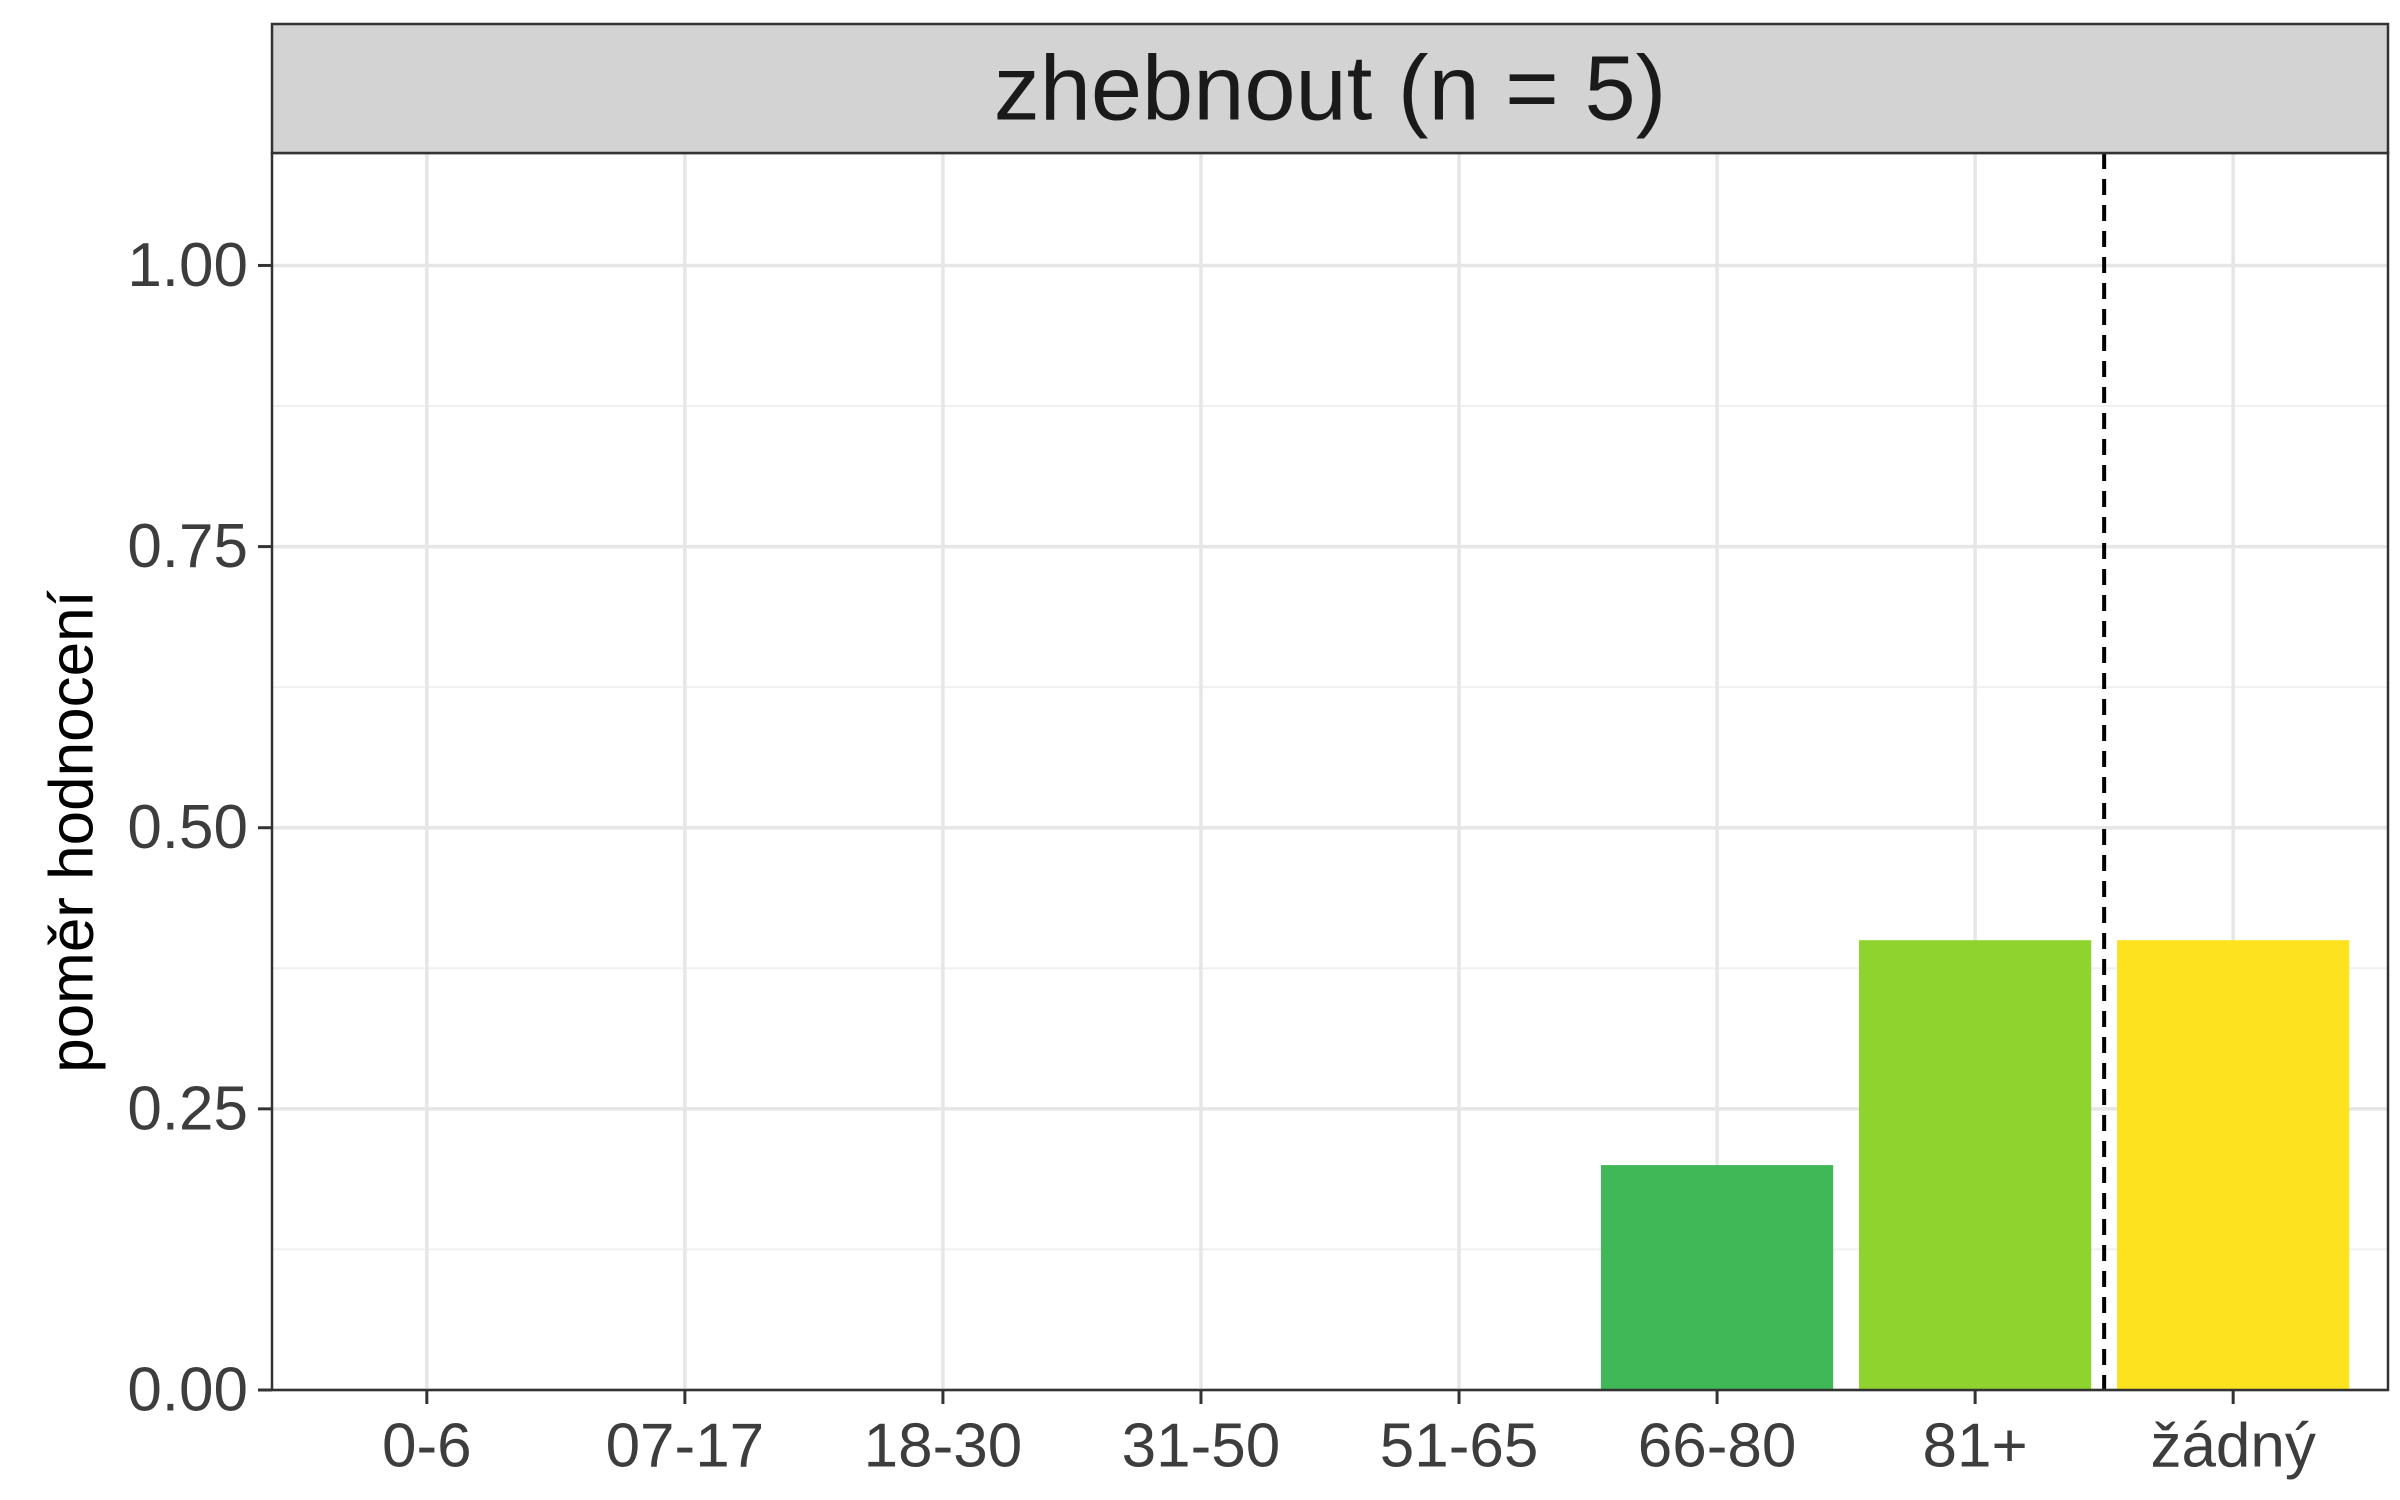 This screenshot has height=1500, width=2400. What do you see at coordinates (427, 1446) in the screenshot?
I see `x-tick-label: 0-6` at bounding box center [427, 1446].